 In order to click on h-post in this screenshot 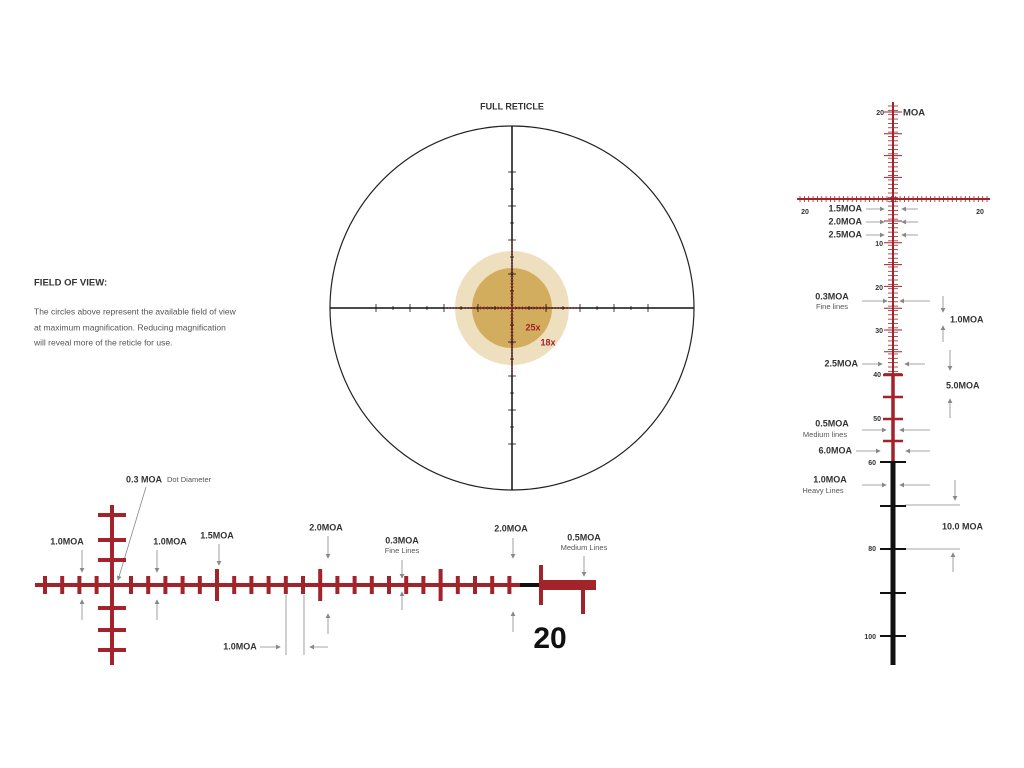, I will do `click(568, 585)`.